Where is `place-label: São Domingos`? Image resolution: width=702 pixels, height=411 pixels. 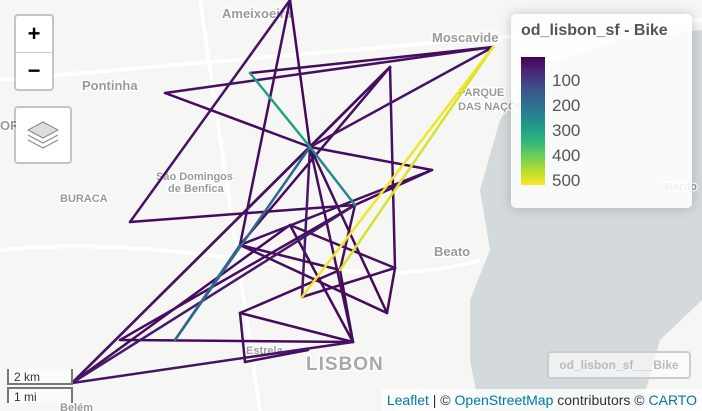 place-label: São Domingos is located at coordinates (194, 177).